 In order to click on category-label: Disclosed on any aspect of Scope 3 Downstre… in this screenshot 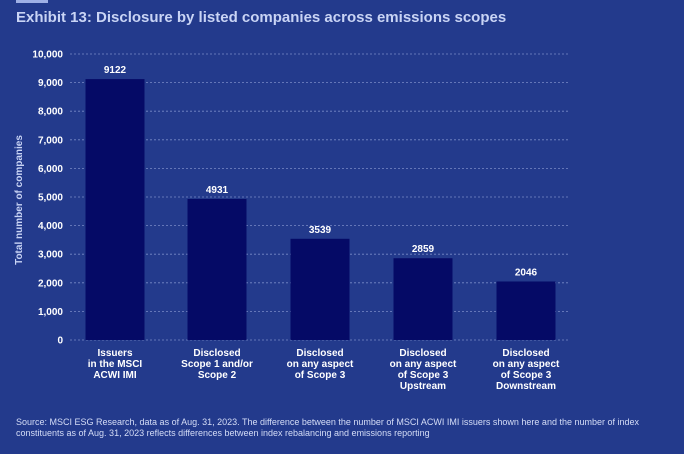, I will do `click(526, 370)`.